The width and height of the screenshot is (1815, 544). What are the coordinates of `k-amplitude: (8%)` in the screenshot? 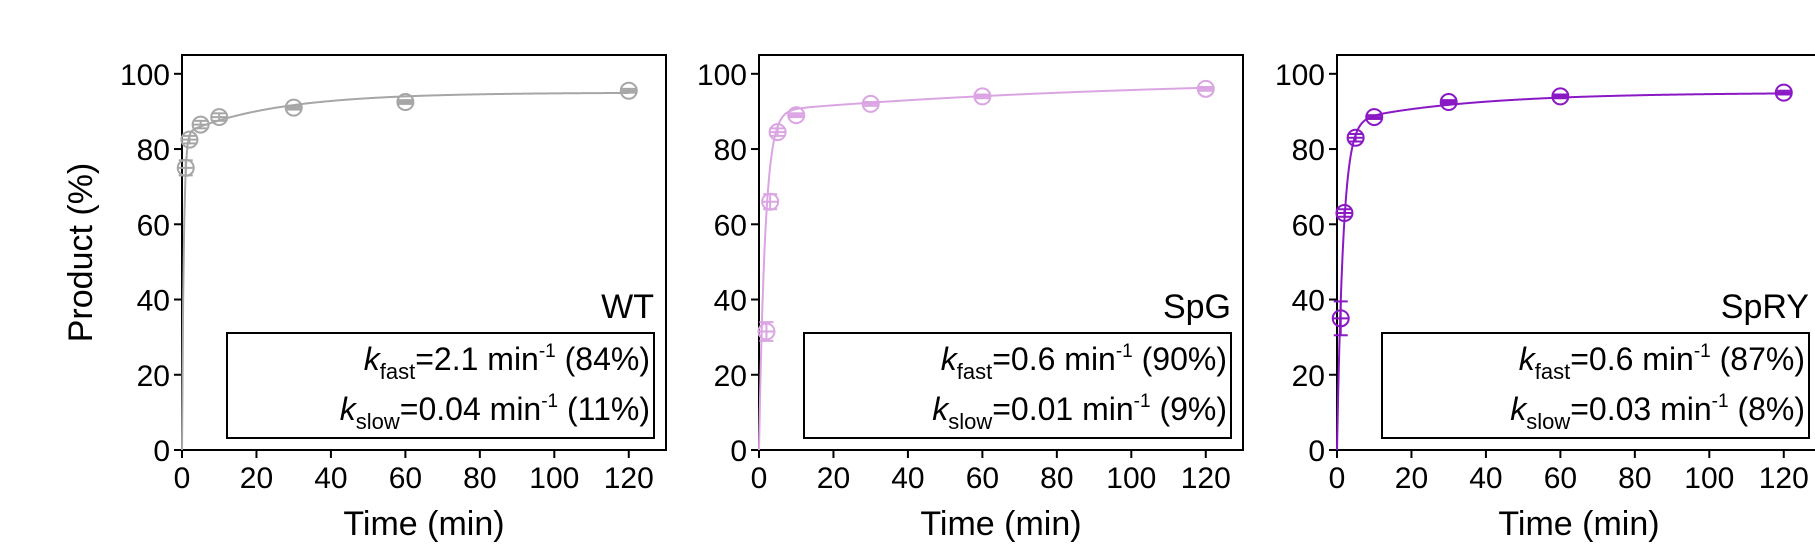 It's located at (1767, 409).